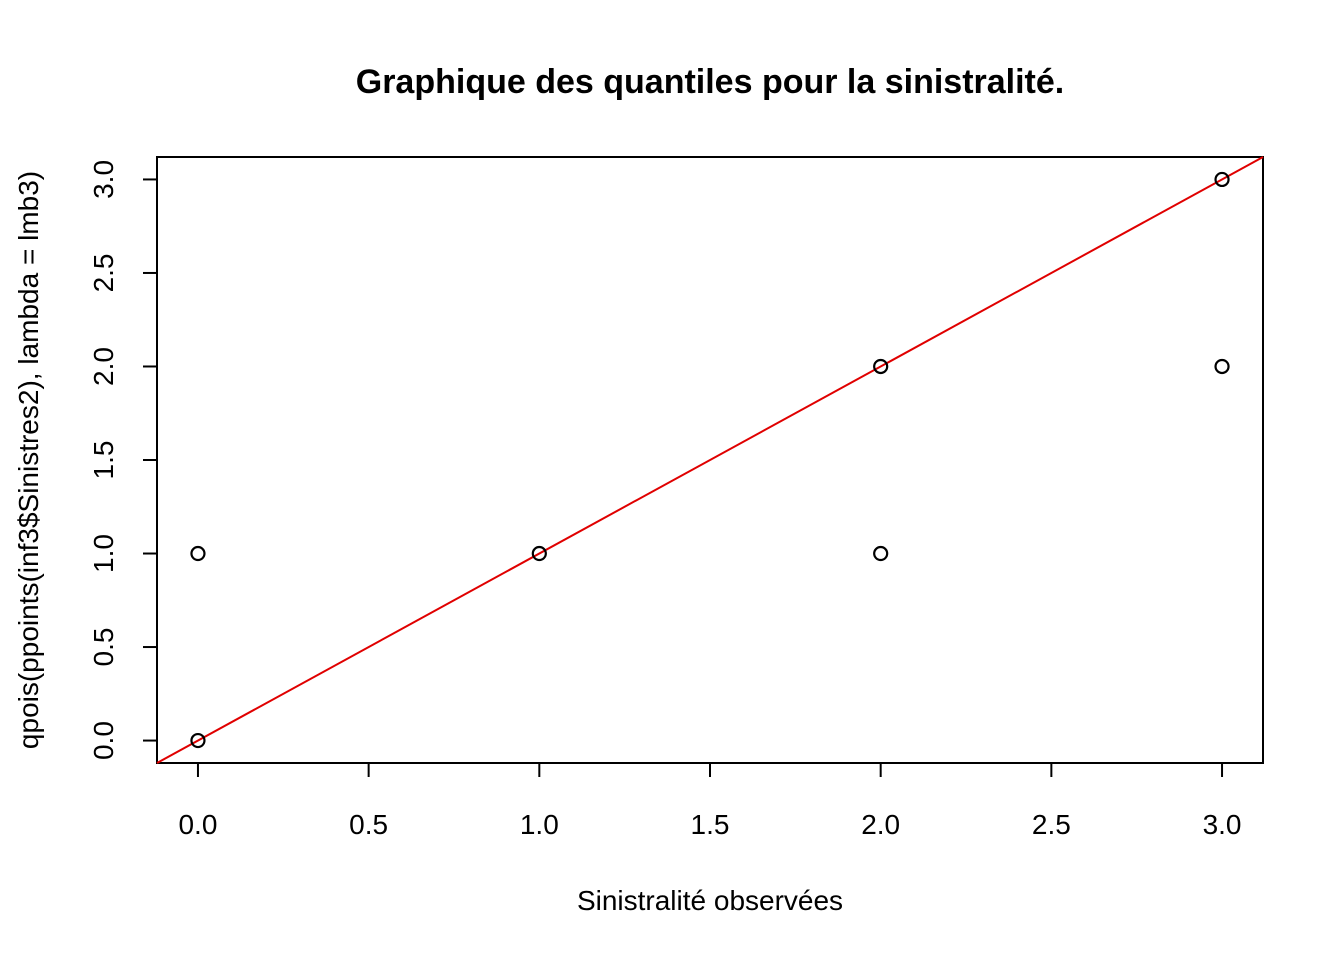 This screenshot has width=1344, height=960. Describe the element at coordinates (103, 647) in the screenshot. I see `y-tick-label: 0.5` at that location.